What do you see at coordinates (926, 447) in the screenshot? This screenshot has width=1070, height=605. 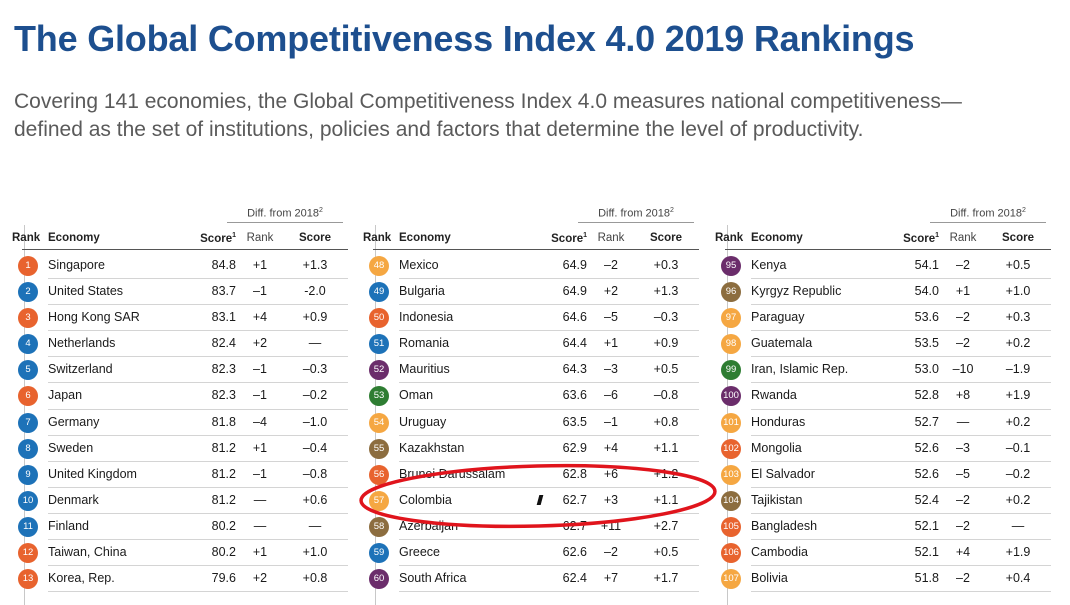 I see `score-cell: 52.6` at bounding box center [926, 447].